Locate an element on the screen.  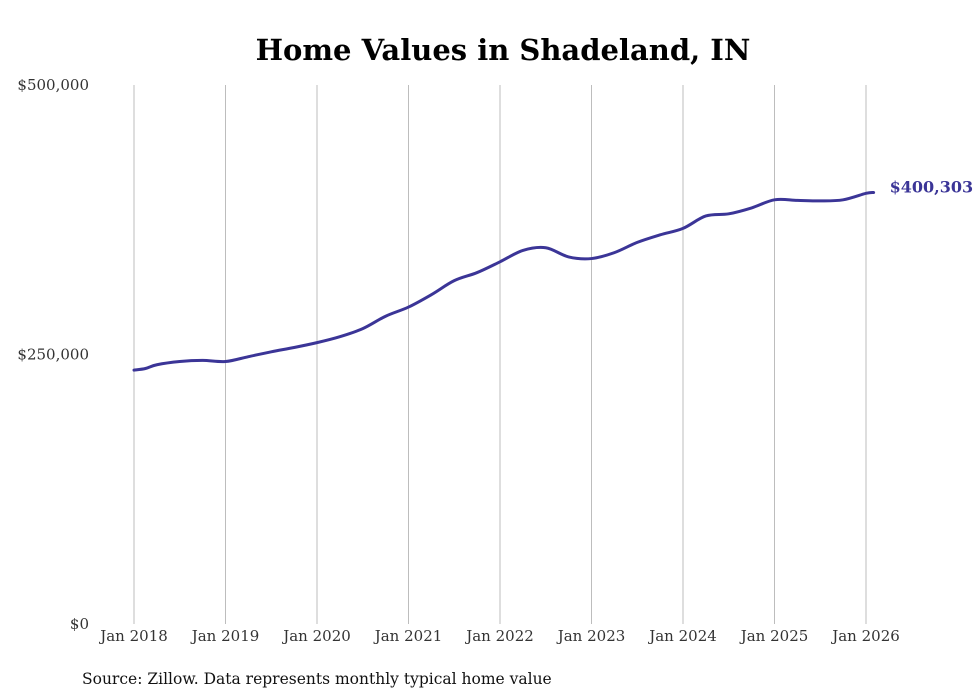
y-axis-tick-labels: $0 $250,000 $500,000 is located at coordinates (53, 354).